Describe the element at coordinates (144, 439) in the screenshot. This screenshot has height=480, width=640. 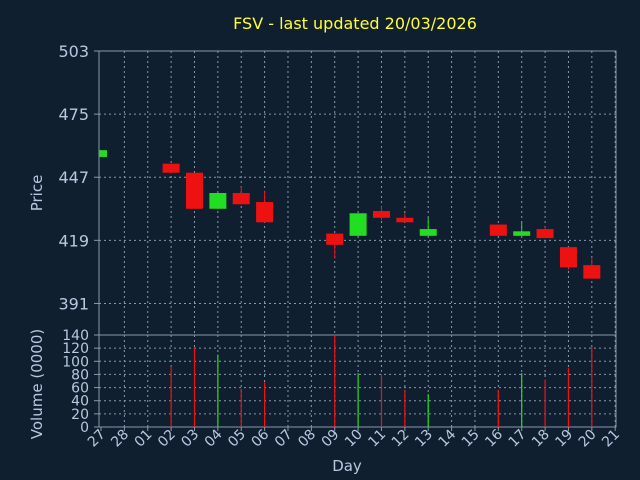
I see `x-tick-label: 01` at that location.